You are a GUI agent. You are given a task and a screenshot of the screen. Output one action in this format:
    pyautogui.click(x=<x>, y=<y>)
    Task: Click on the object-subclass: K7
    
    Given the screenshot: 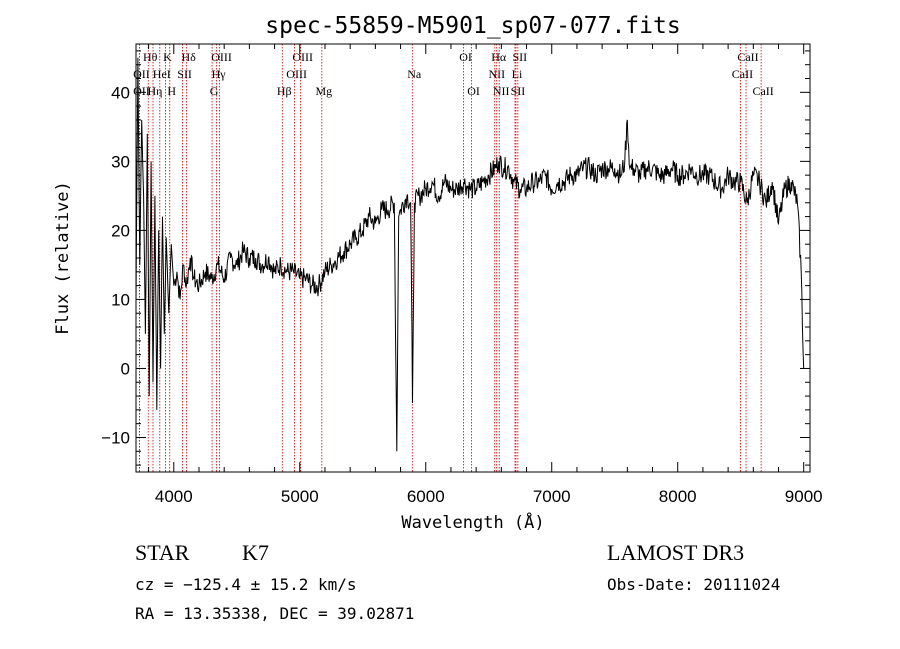 What is the action you would take?
    pyautogui.click(x=255, y=552)
    